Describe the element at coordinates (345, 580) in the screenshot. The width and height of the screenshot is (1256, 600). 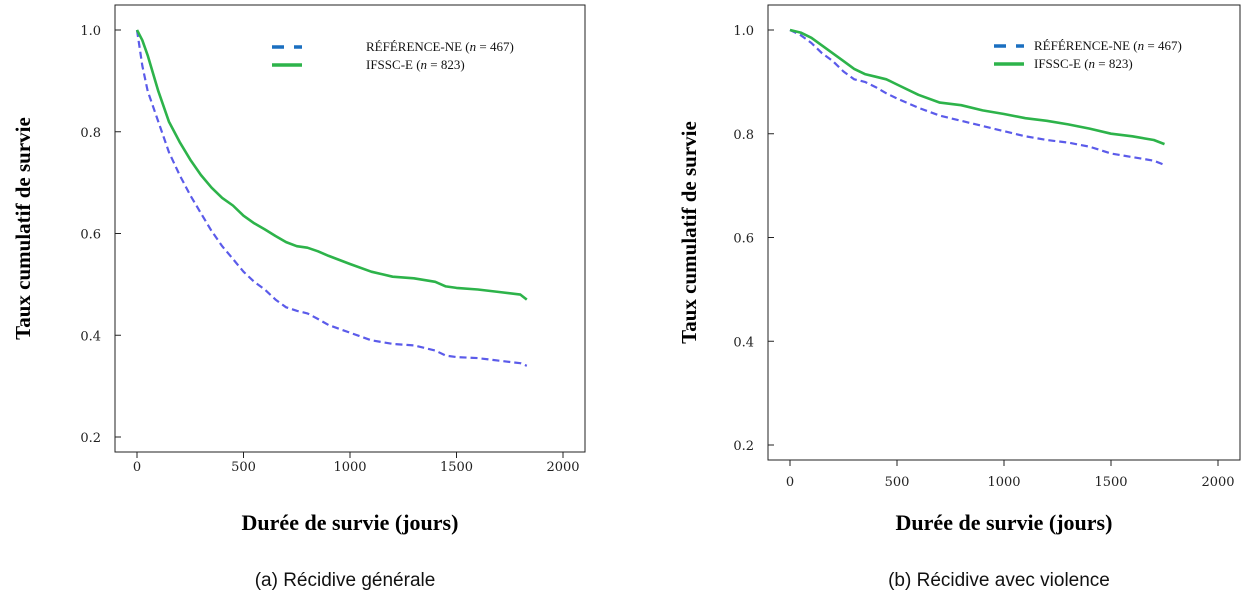
I see `figure-caption: (a) Récidive générale` at that location.